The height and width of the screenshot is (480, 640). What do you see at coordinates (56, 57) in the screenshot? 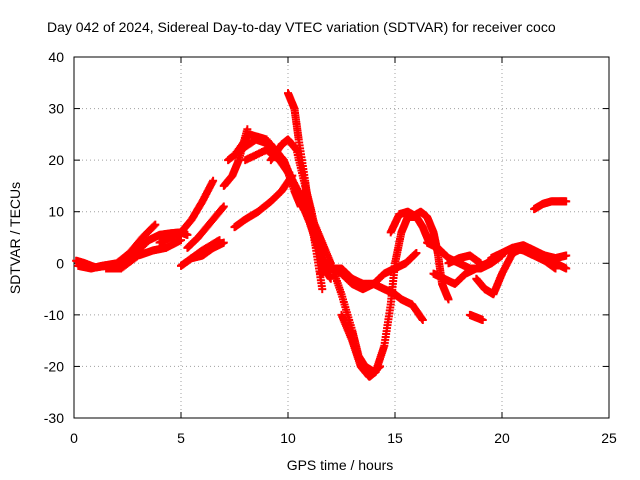
I see `y-tick-label: 40` at bounding box center [56, 57].